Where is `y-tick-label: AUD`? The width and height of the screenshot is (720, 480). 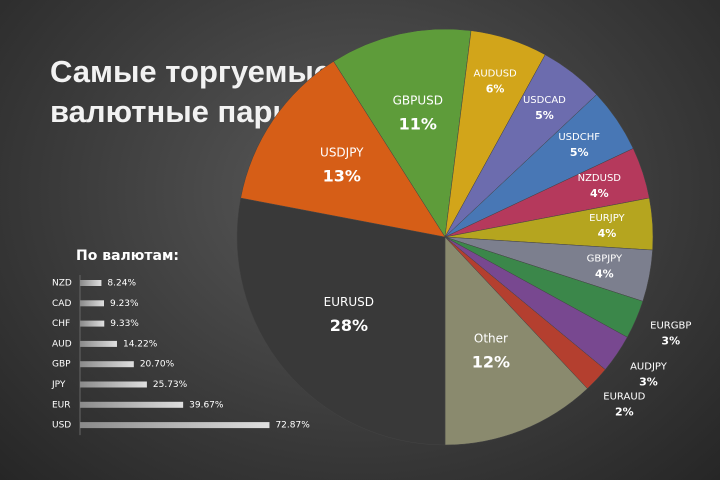 y-tick-label: AUD is located at coordinates (62, 344).